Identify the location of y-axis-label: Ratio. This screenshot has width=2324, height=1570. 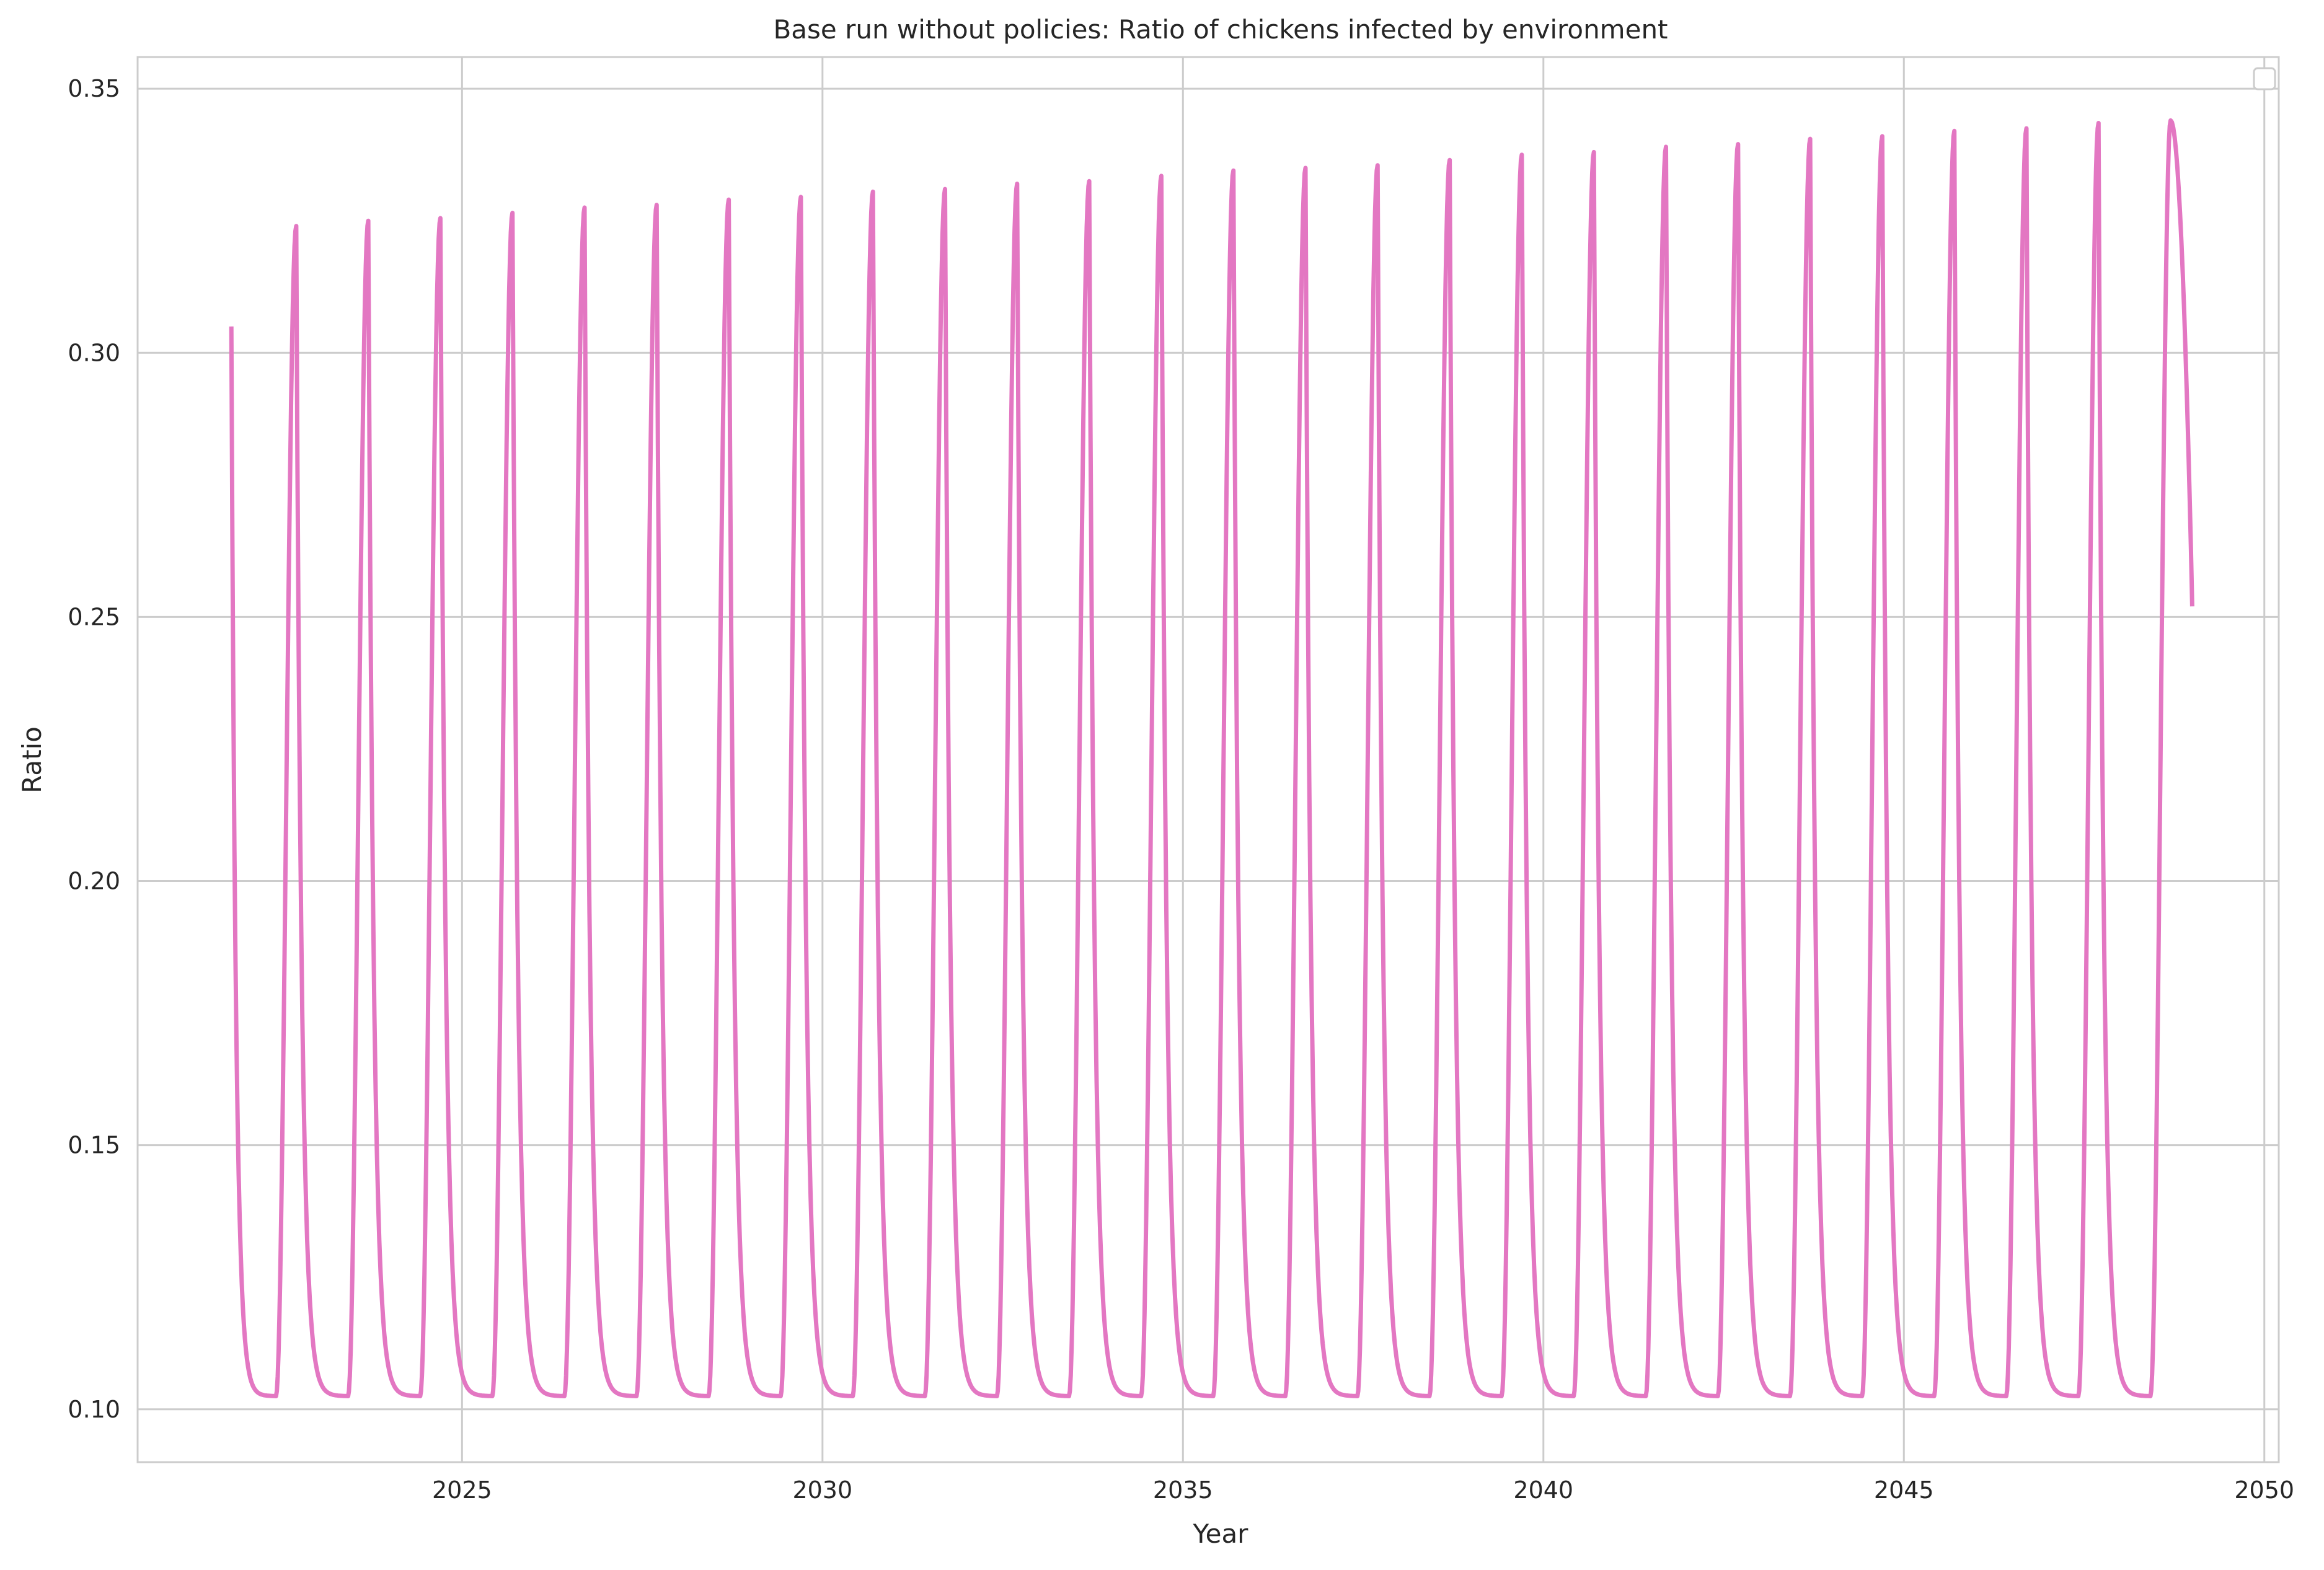
(32, 759).